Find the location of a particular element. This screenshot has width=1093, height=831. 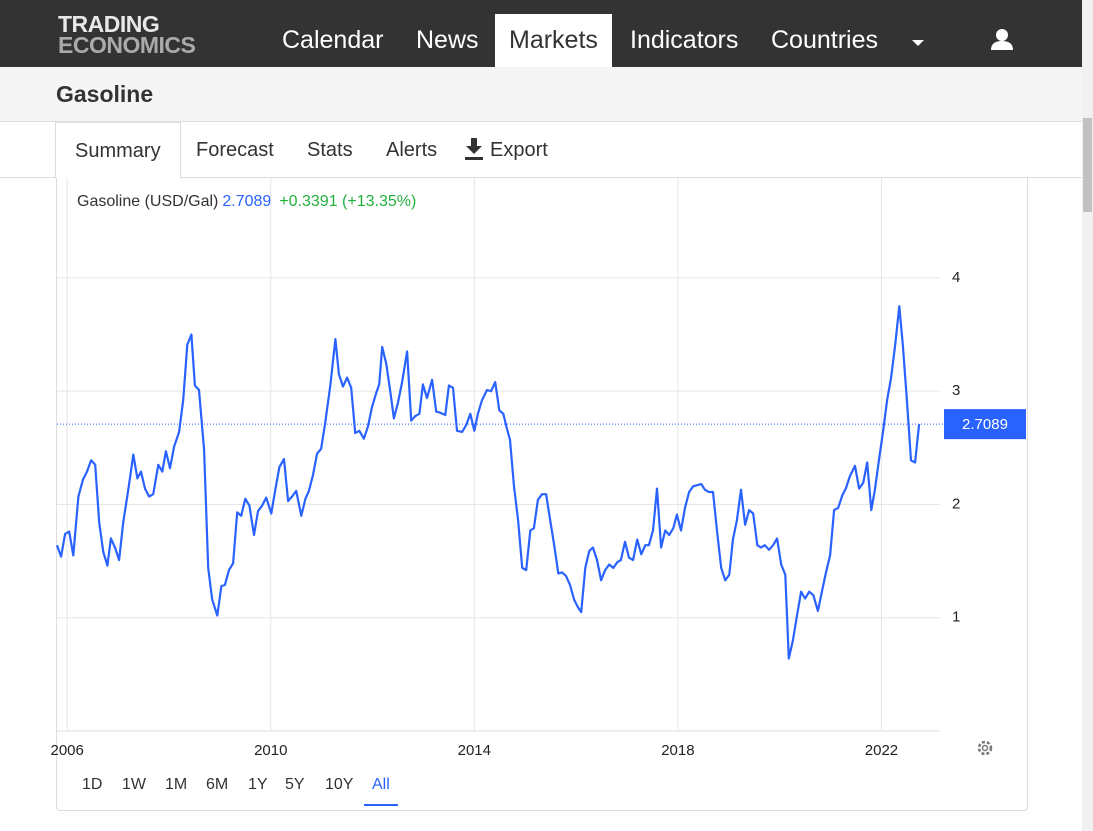

tab: Alerts is located at coordinates (412, 150).